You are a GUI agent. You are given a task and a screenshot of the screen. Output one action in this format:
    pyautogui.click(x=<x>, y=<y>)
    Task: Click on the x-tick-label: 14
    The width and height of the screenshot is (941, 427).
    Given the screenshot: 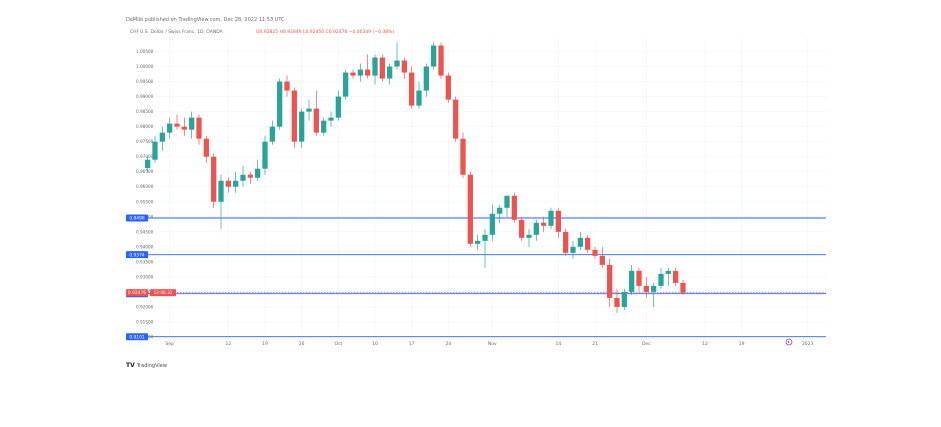 What is the action you would take?
    pyautogui.click(x=558, y=343)
    